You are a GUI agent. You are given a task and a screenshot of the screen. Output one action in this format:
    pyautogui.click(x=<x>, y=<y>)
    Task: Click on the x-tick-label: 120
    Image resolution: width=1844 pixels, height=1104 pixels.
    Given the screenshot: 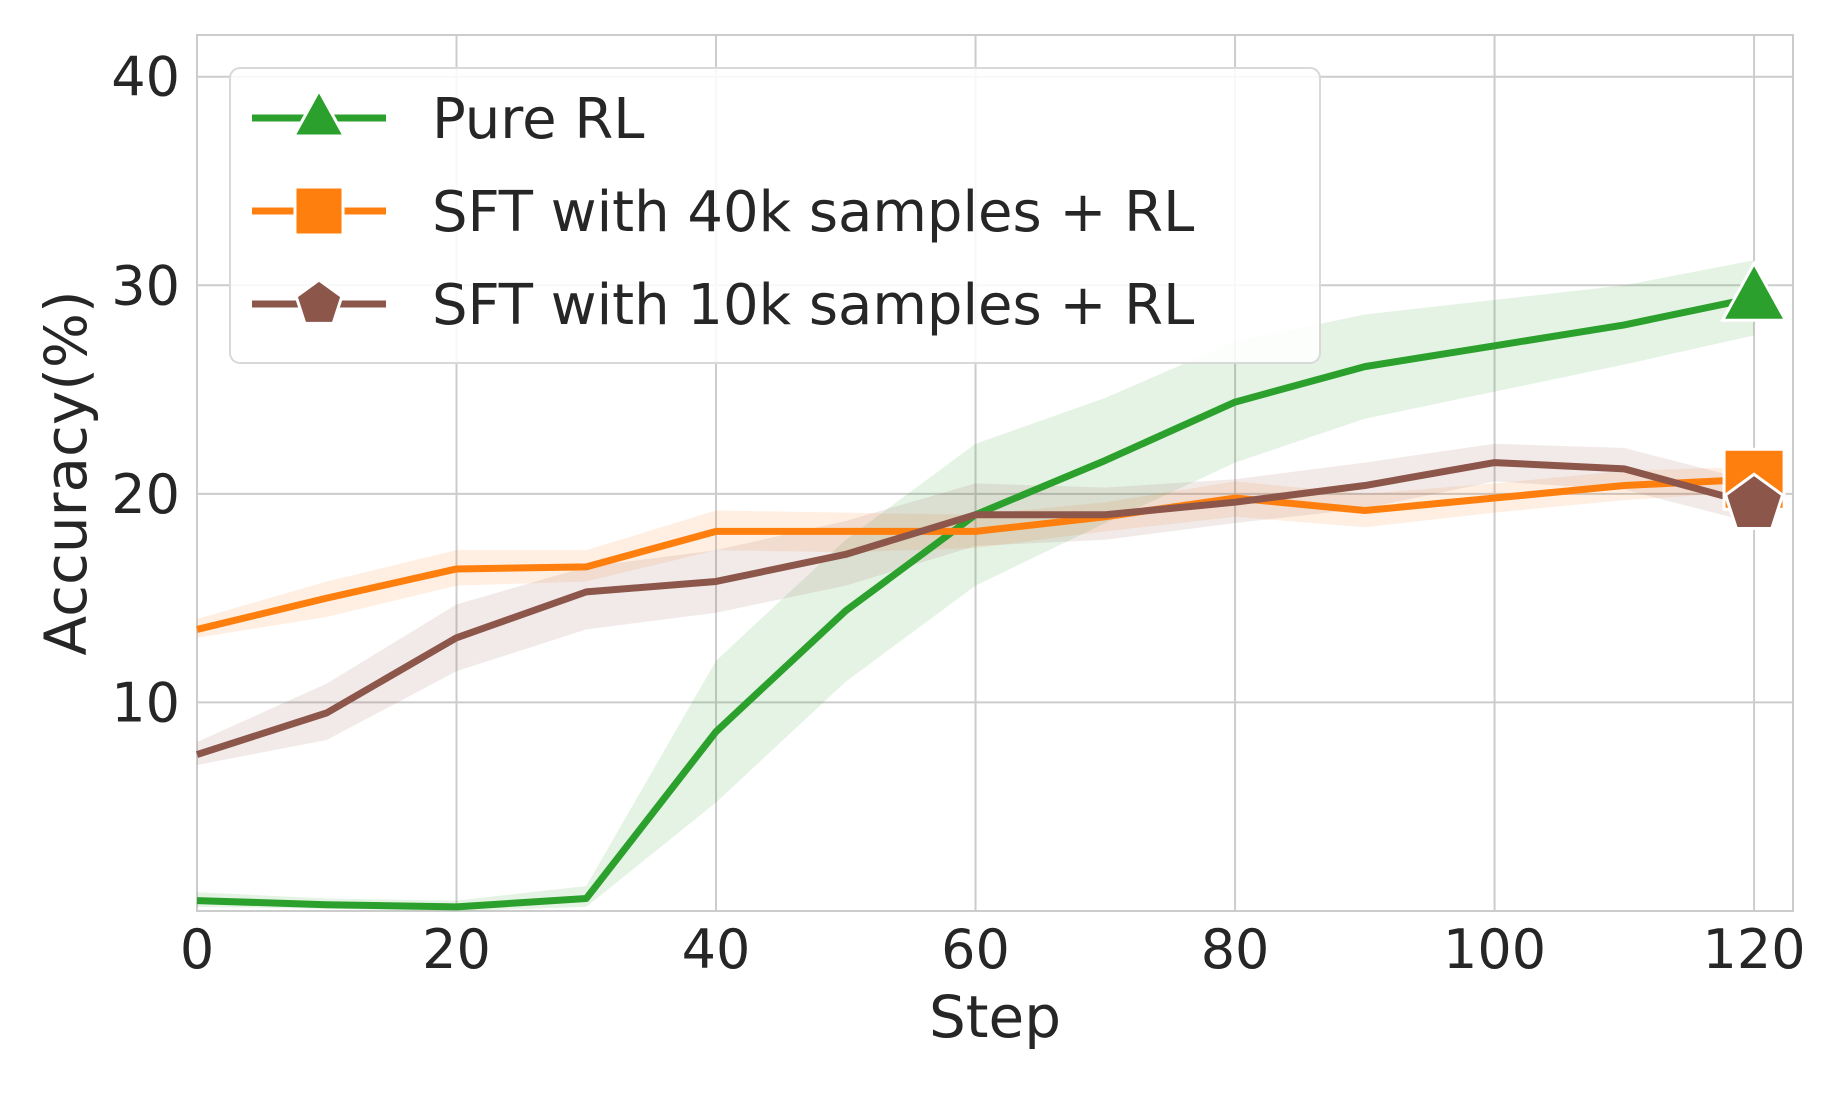 What is the action you would take?
    pyautogui.click(x=1754, y=949)
    